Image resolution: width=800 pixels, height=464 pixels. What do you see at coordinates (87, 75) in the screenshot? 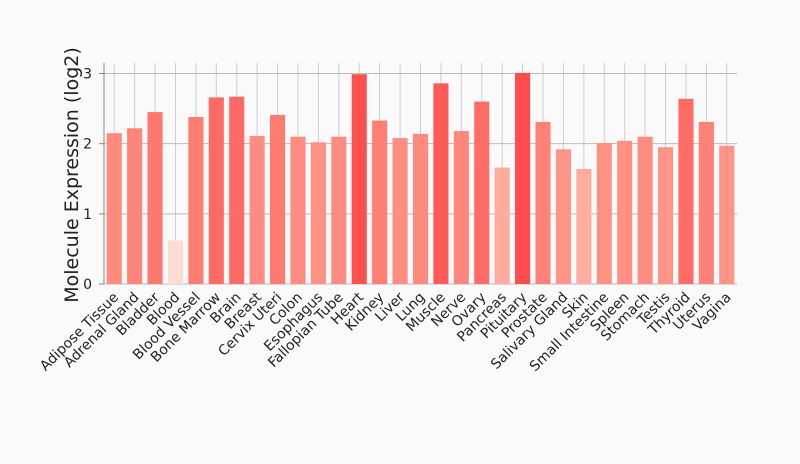
I see `y-tick-label: 3` at bounding box center [87, 75].